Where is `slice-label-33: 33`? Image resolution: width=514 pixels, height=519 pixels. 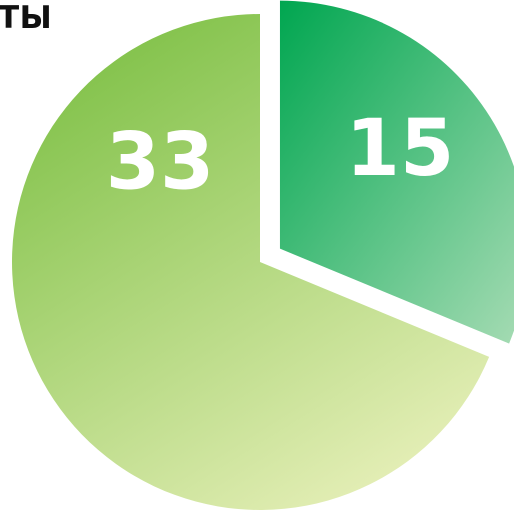 slice-label-33: 33 is located at coordinates (160, 162).